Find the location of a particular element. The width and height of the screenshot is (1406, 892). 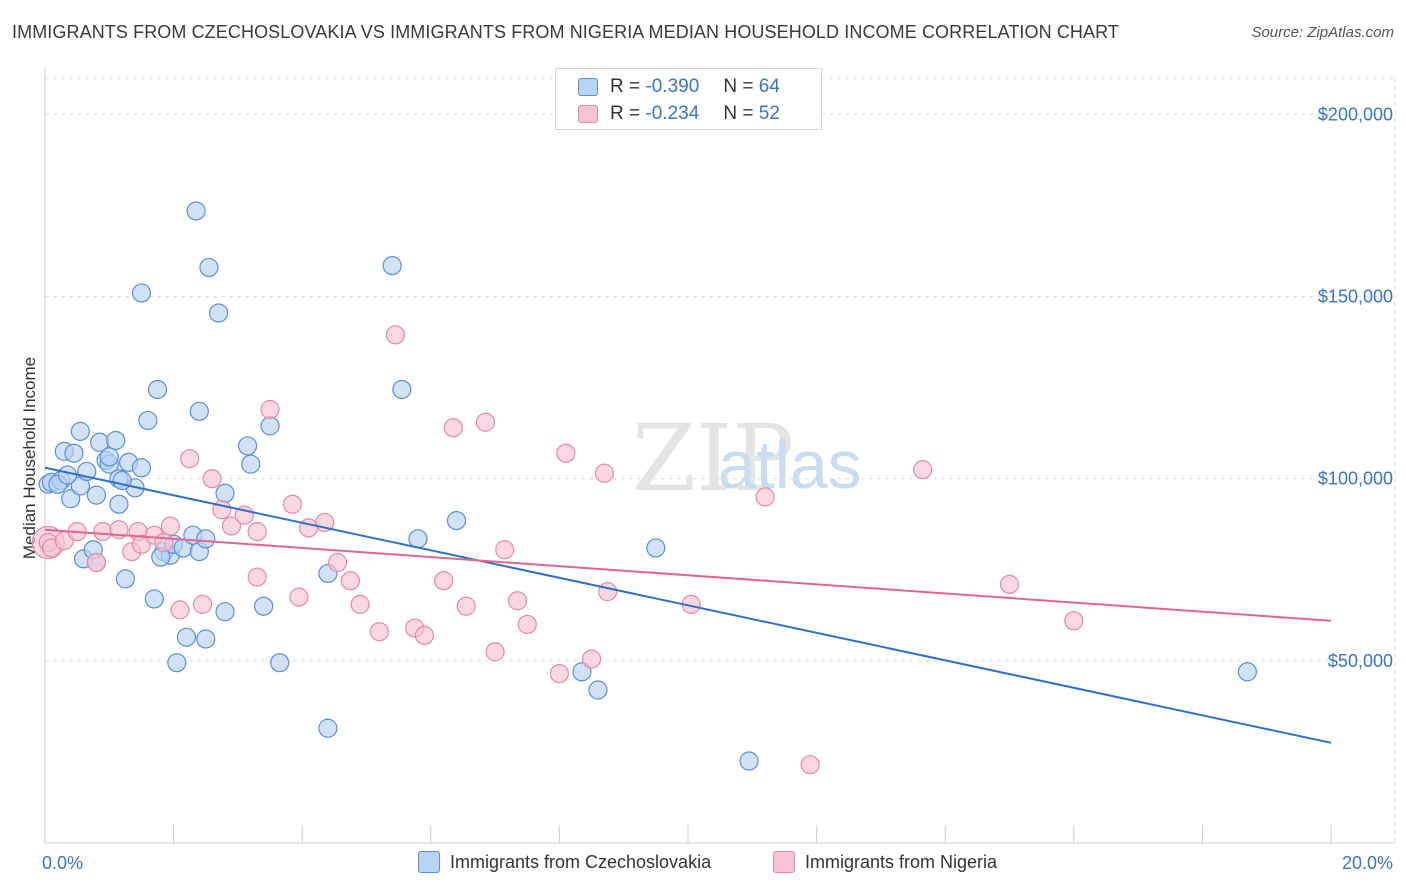

source-label: Source: ZipAtlas.com is located at coordinates (1322, 32).